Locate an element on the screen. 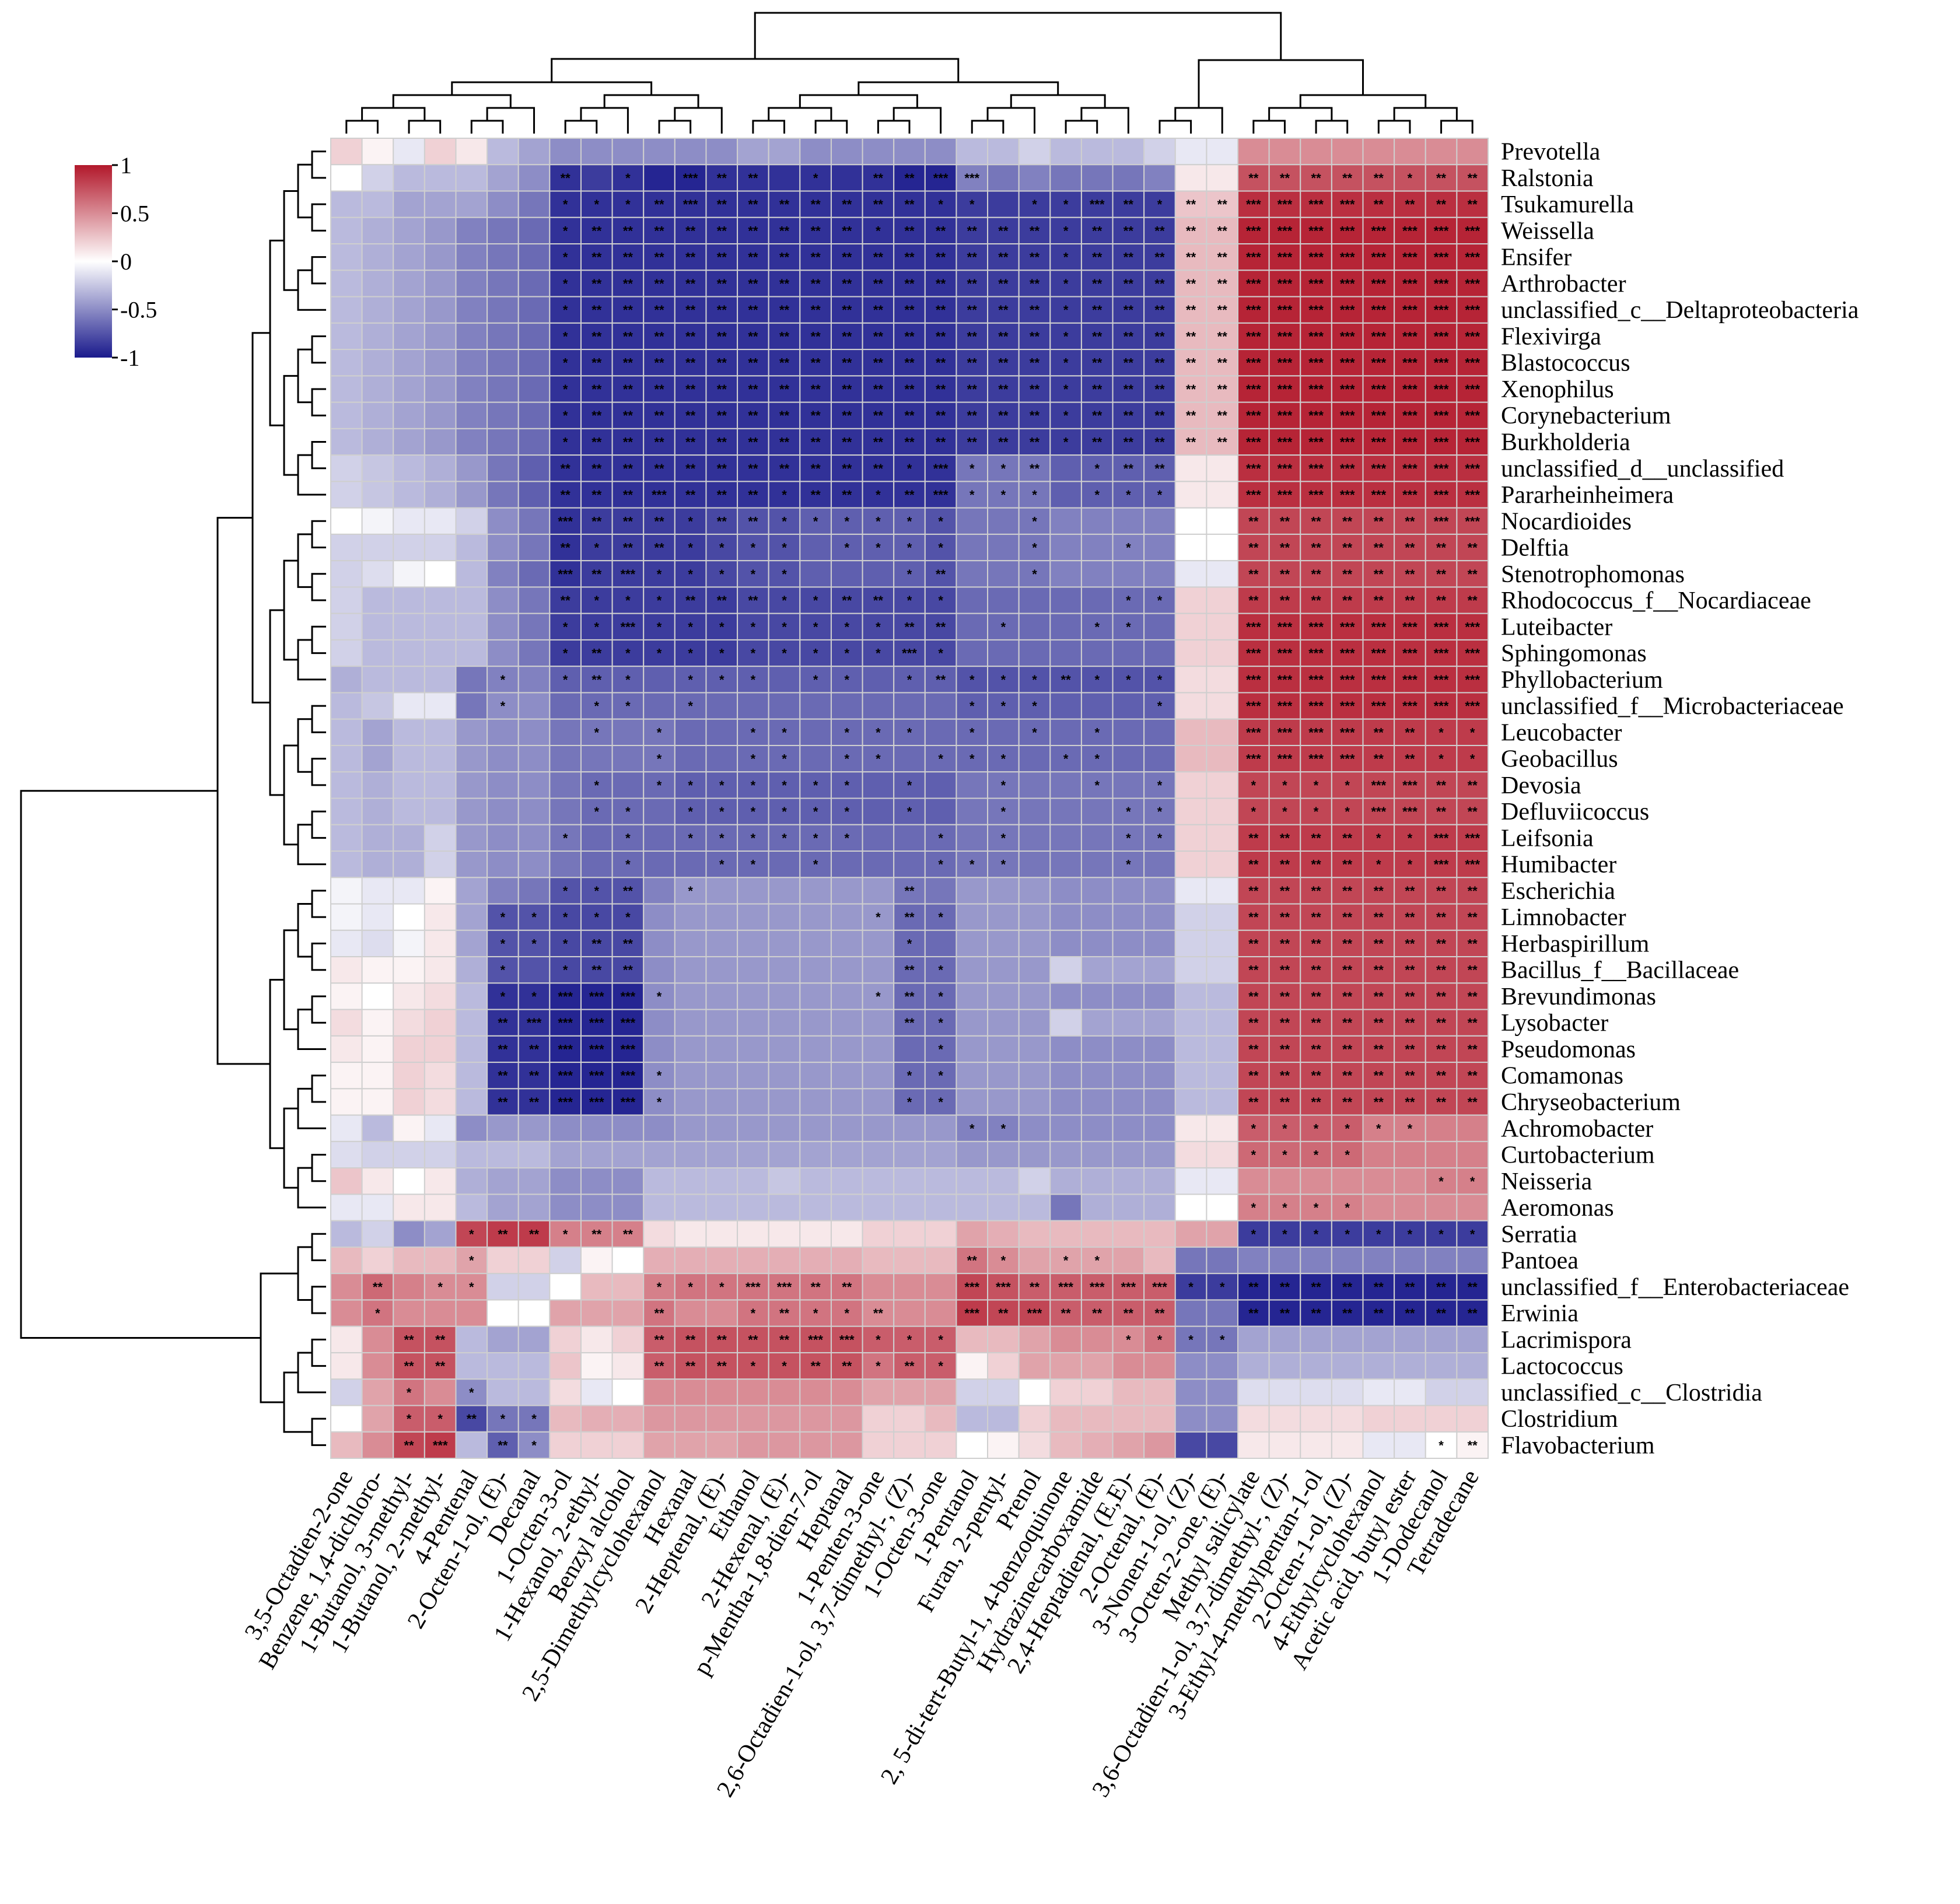 The height and width of the screenshot is (1904, 1960). row-label: Xenophilus is located at coordinates (1557, 389).